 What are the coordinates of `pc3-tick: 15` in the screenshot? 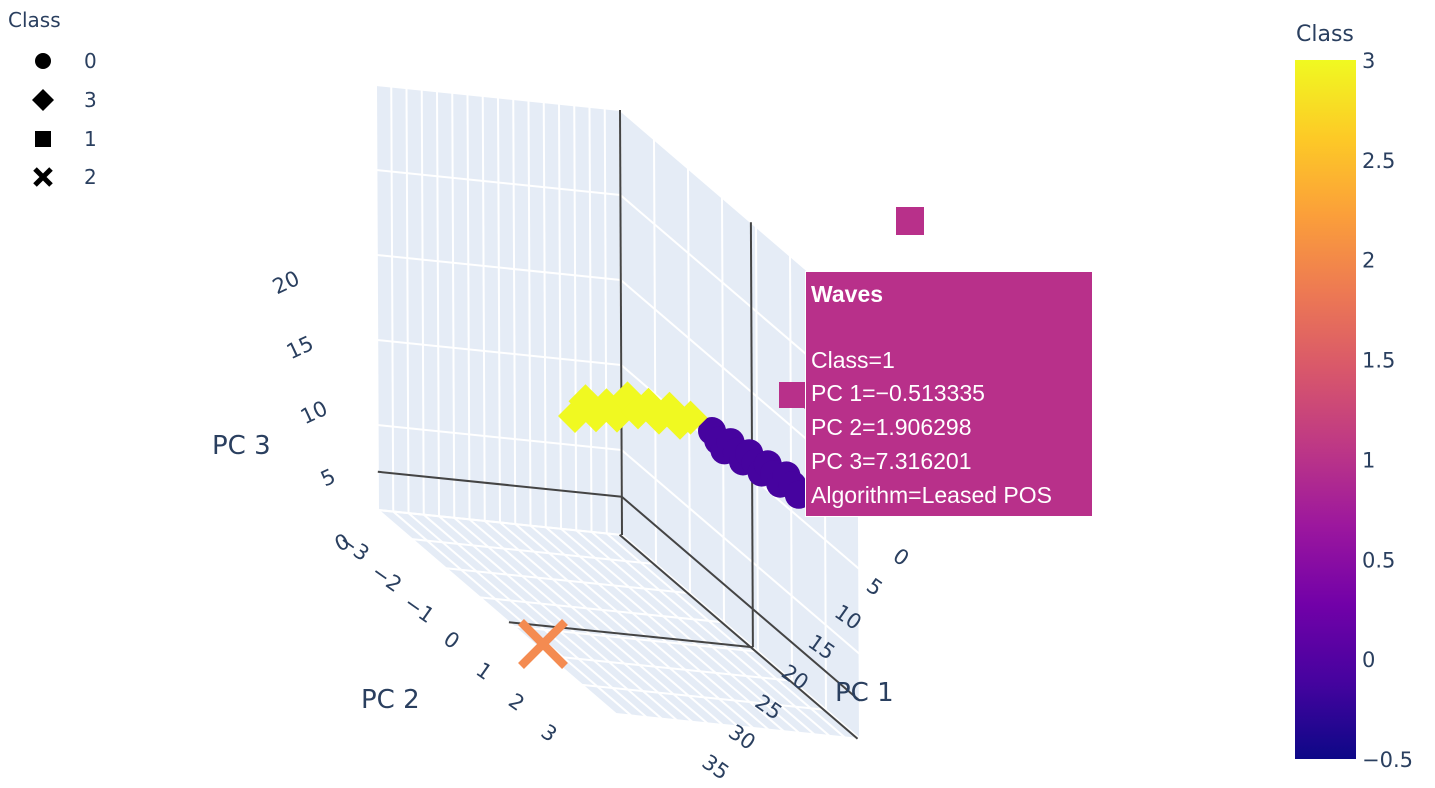 It's located at (300, 347).